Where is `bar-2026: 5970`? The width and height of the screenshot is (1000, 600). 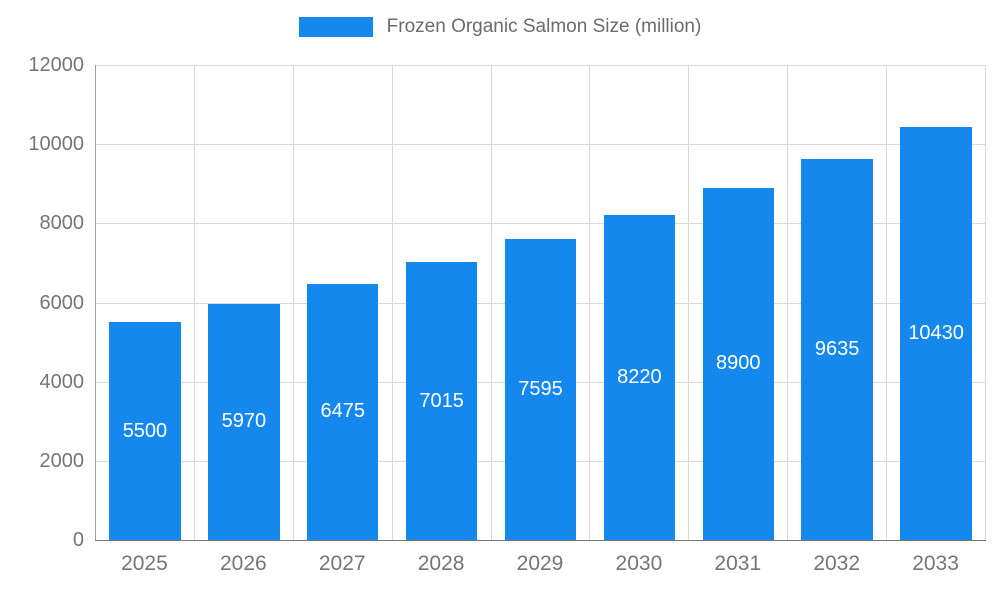
bar-2026: 5970 is located at coordinates (244, 421).